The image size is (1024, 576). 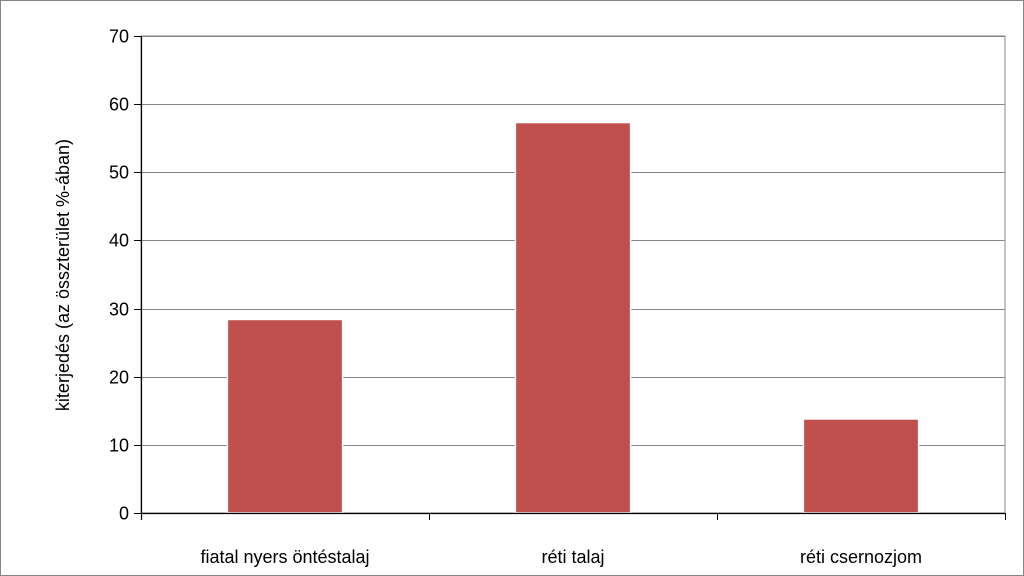 What do you see at coordinates (63, 275) in the screenshot?
I see `y-axis-title: kiterjedés (az összterület %-ában)` at bounding box center [63, 275].